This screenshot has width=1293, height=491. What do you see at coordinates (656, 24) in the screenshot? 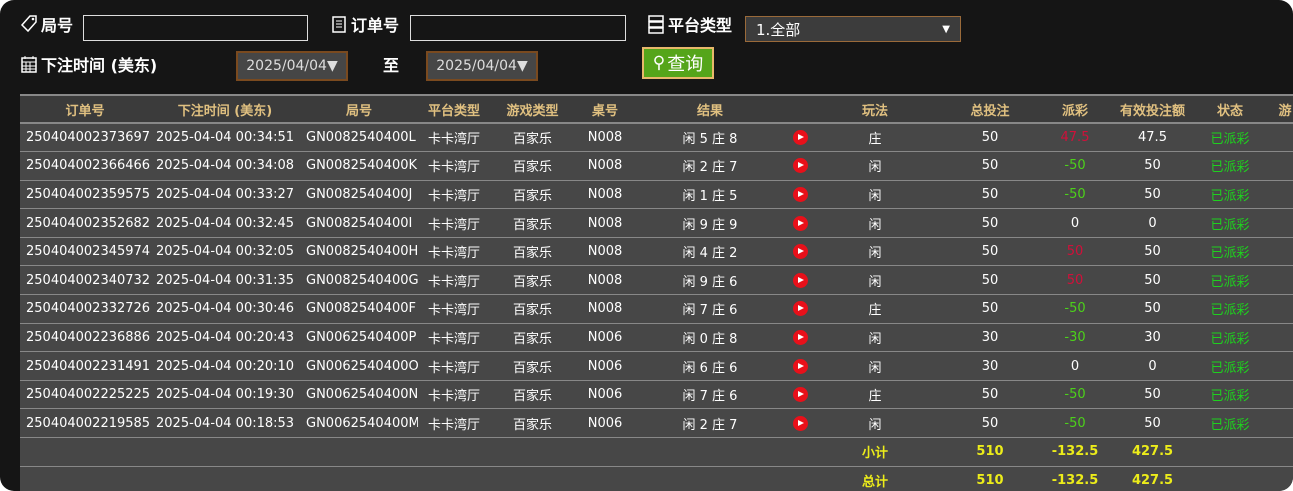
I see `server-icon` at bounding box center [656, 24].